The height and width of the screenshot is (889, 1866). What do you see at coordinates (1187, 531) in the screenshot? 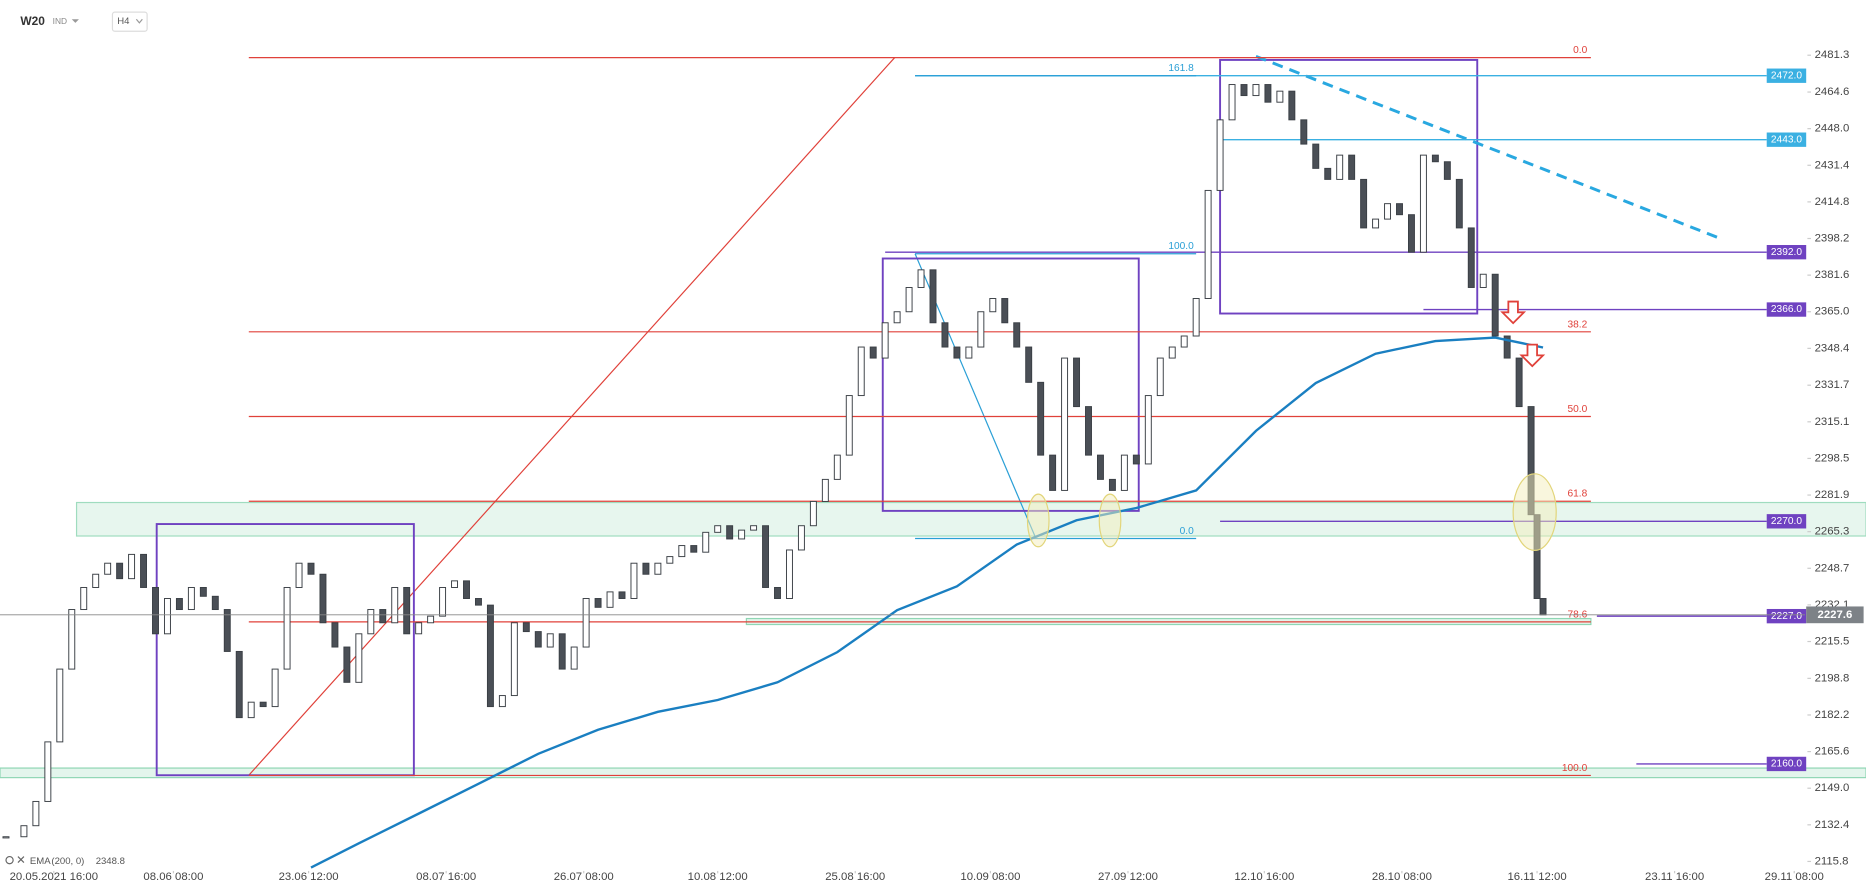
I see `fib-ratio-label: 0.0` at bounding box center [1187, 531].